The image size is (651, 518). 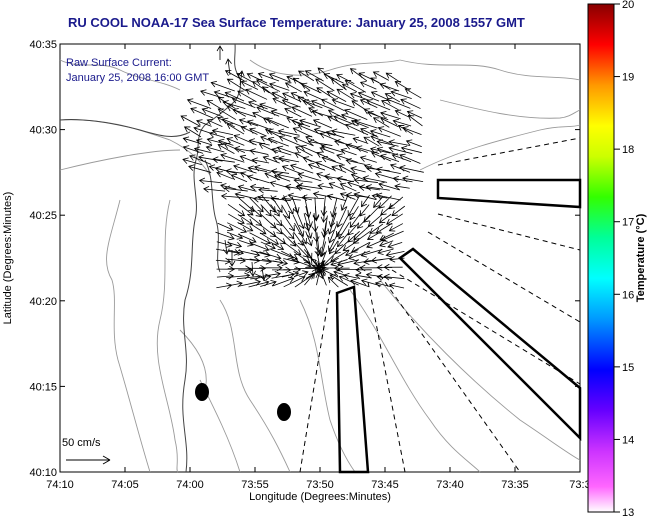 I want to click on x-tick-label: 73:45, so click(x=385, y=485).